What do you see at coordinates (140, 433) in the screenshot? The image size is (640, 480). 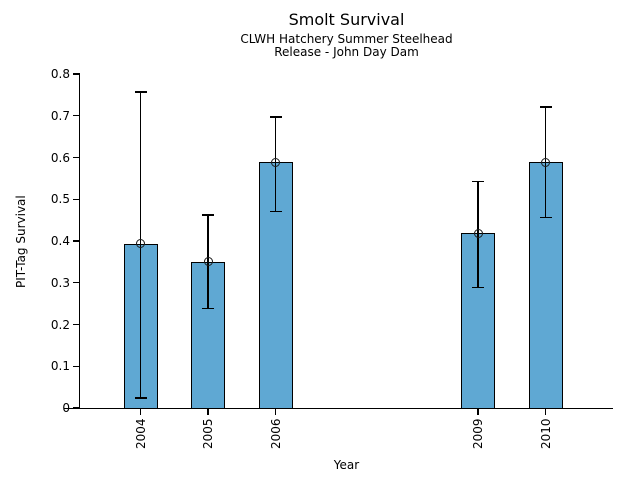 I see `x-tick-label: 2004` at bounding box center [140, 433].